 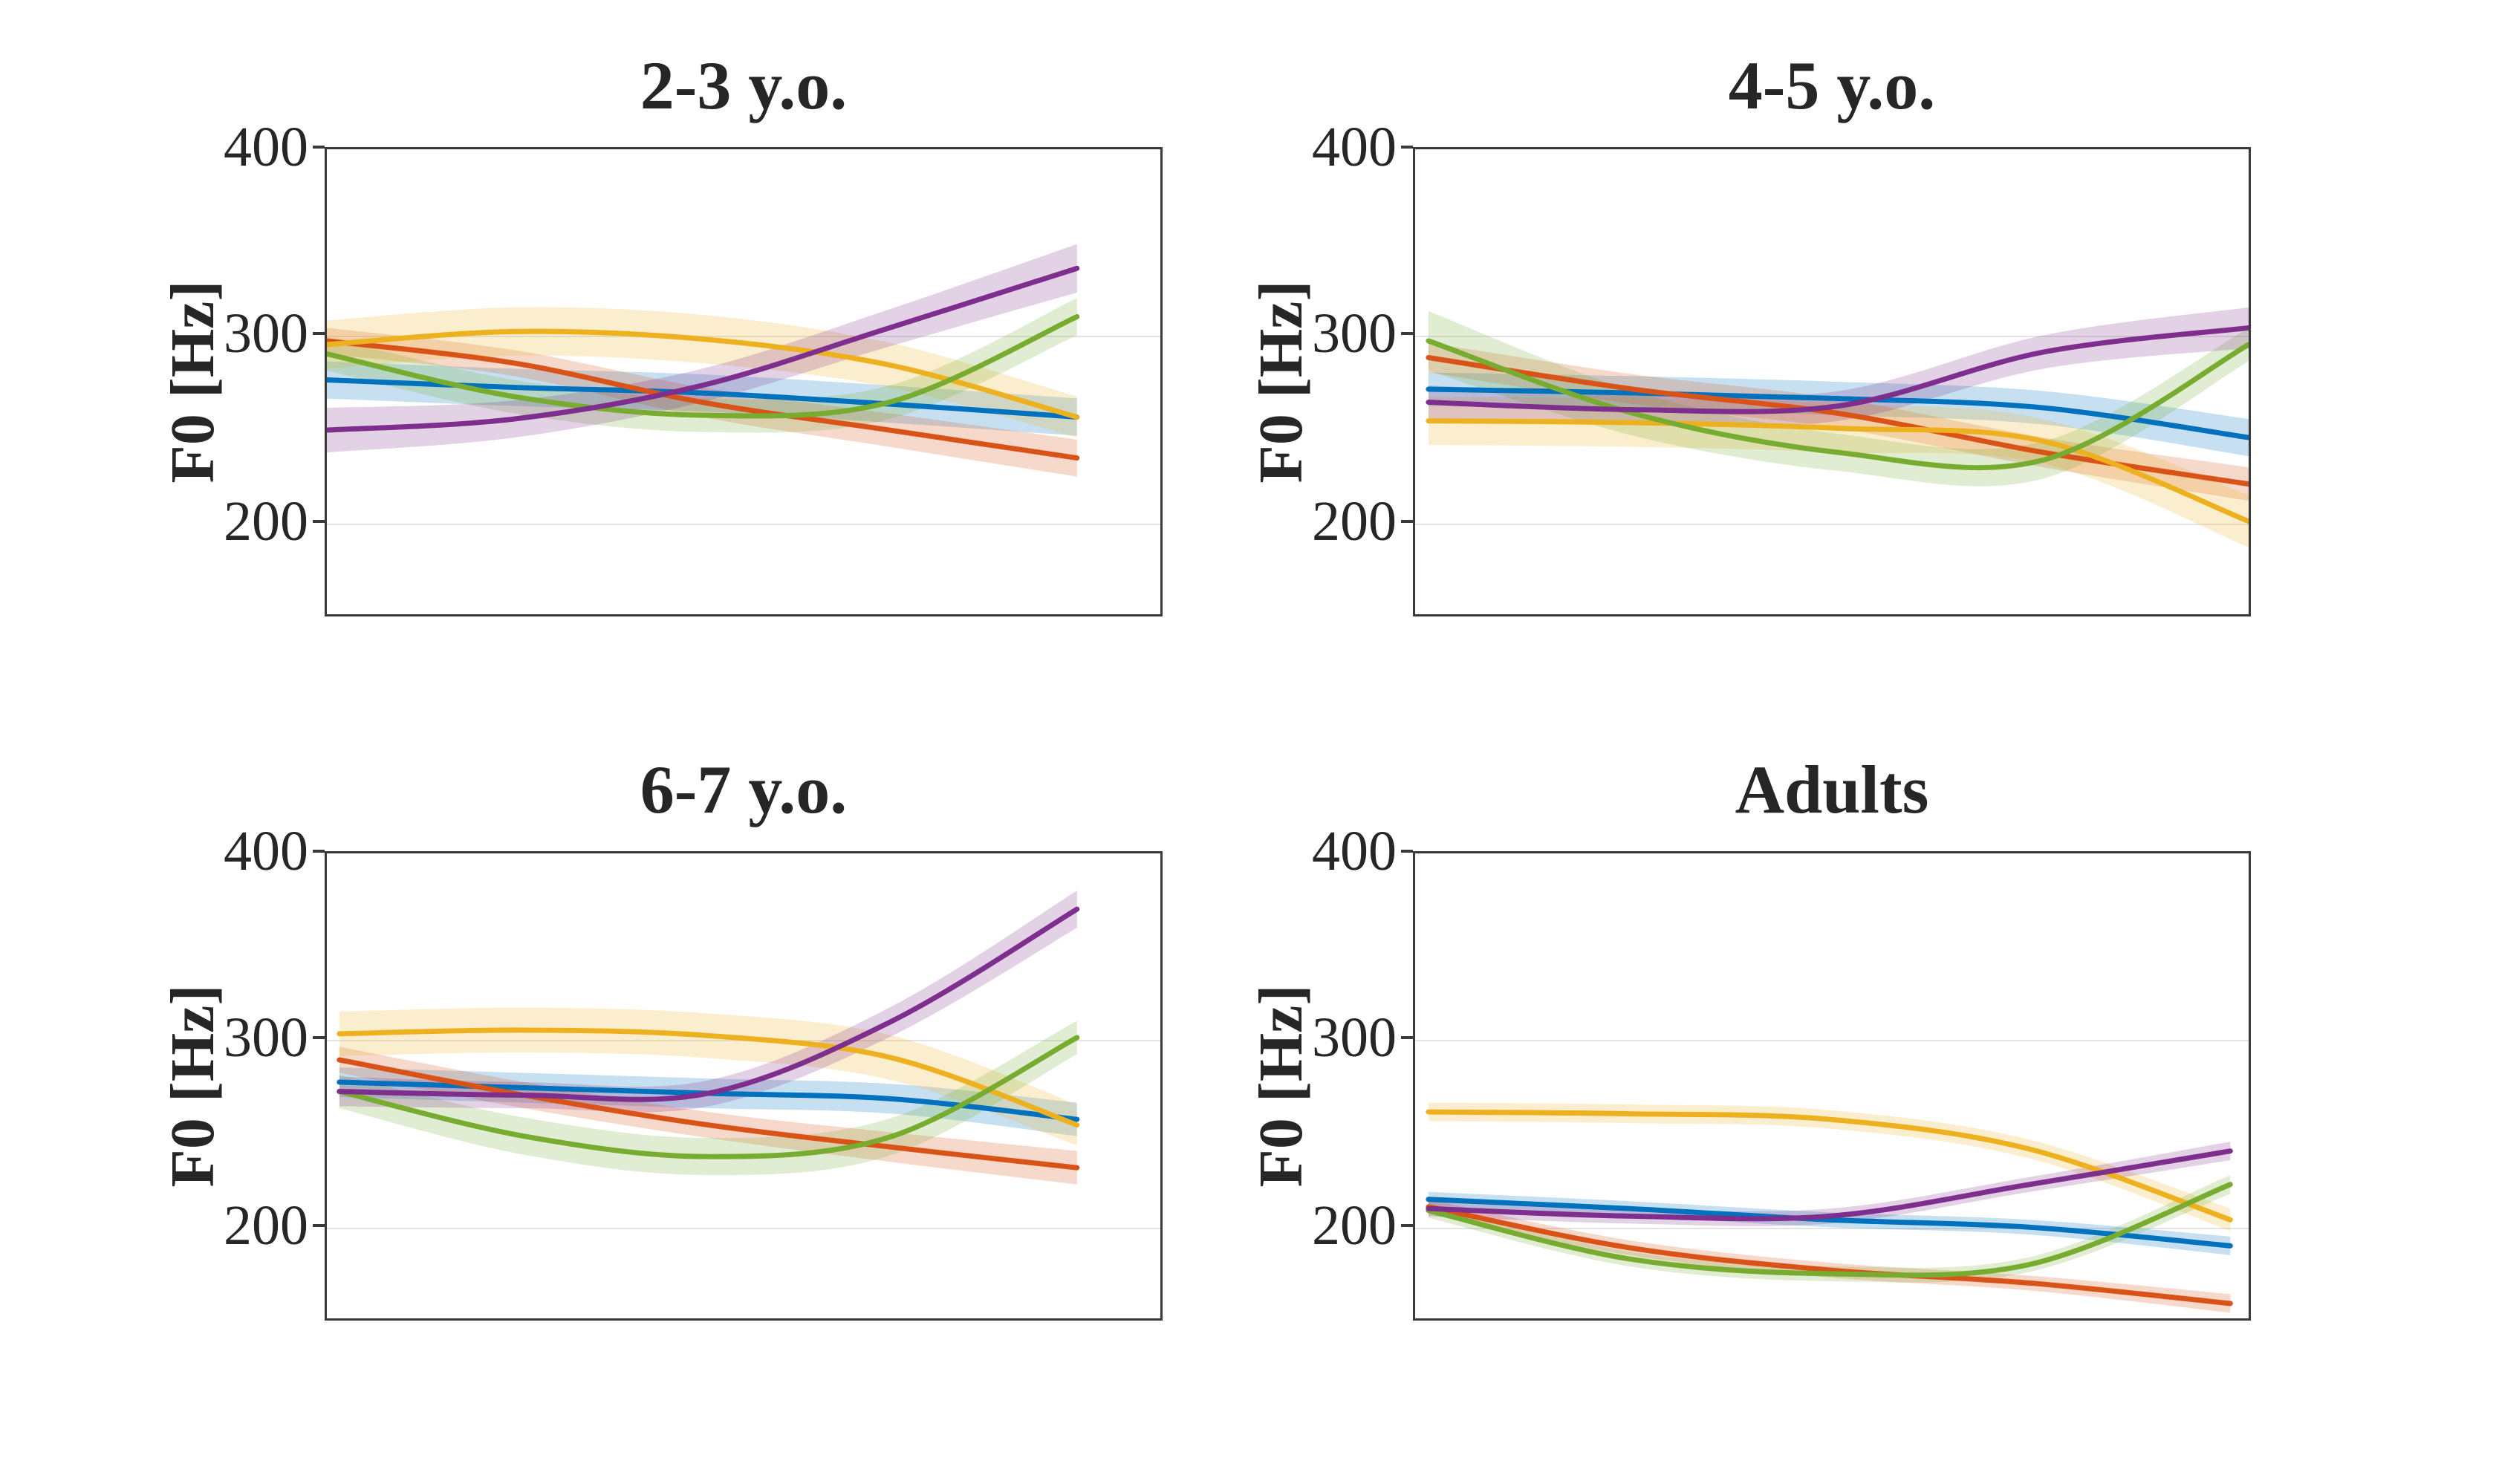 What do you see at coordinates (744, 790) in the screenshot?
I see `chart-title-6-7-yo: 6-7 y.o.` at bounding box center [744, 790].